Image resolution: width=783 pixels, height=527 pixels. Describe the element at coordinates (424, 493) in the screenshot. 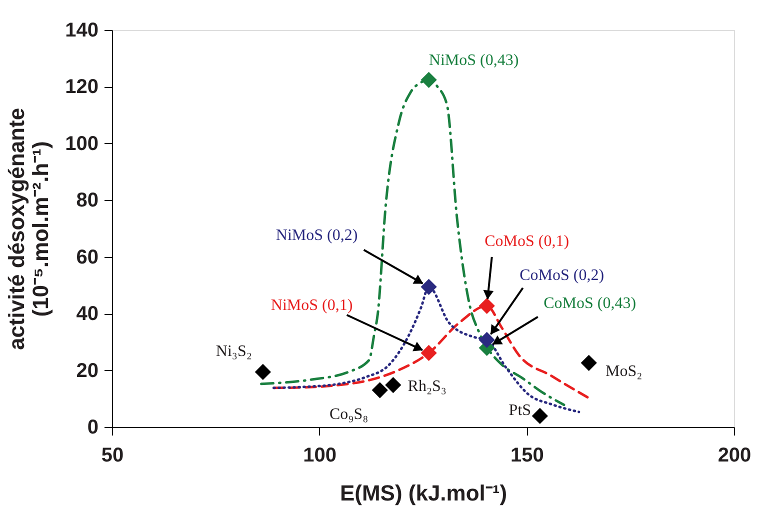

I see `x-axis-title: E(MS) (kJ.mol⁻¹)` at that location.